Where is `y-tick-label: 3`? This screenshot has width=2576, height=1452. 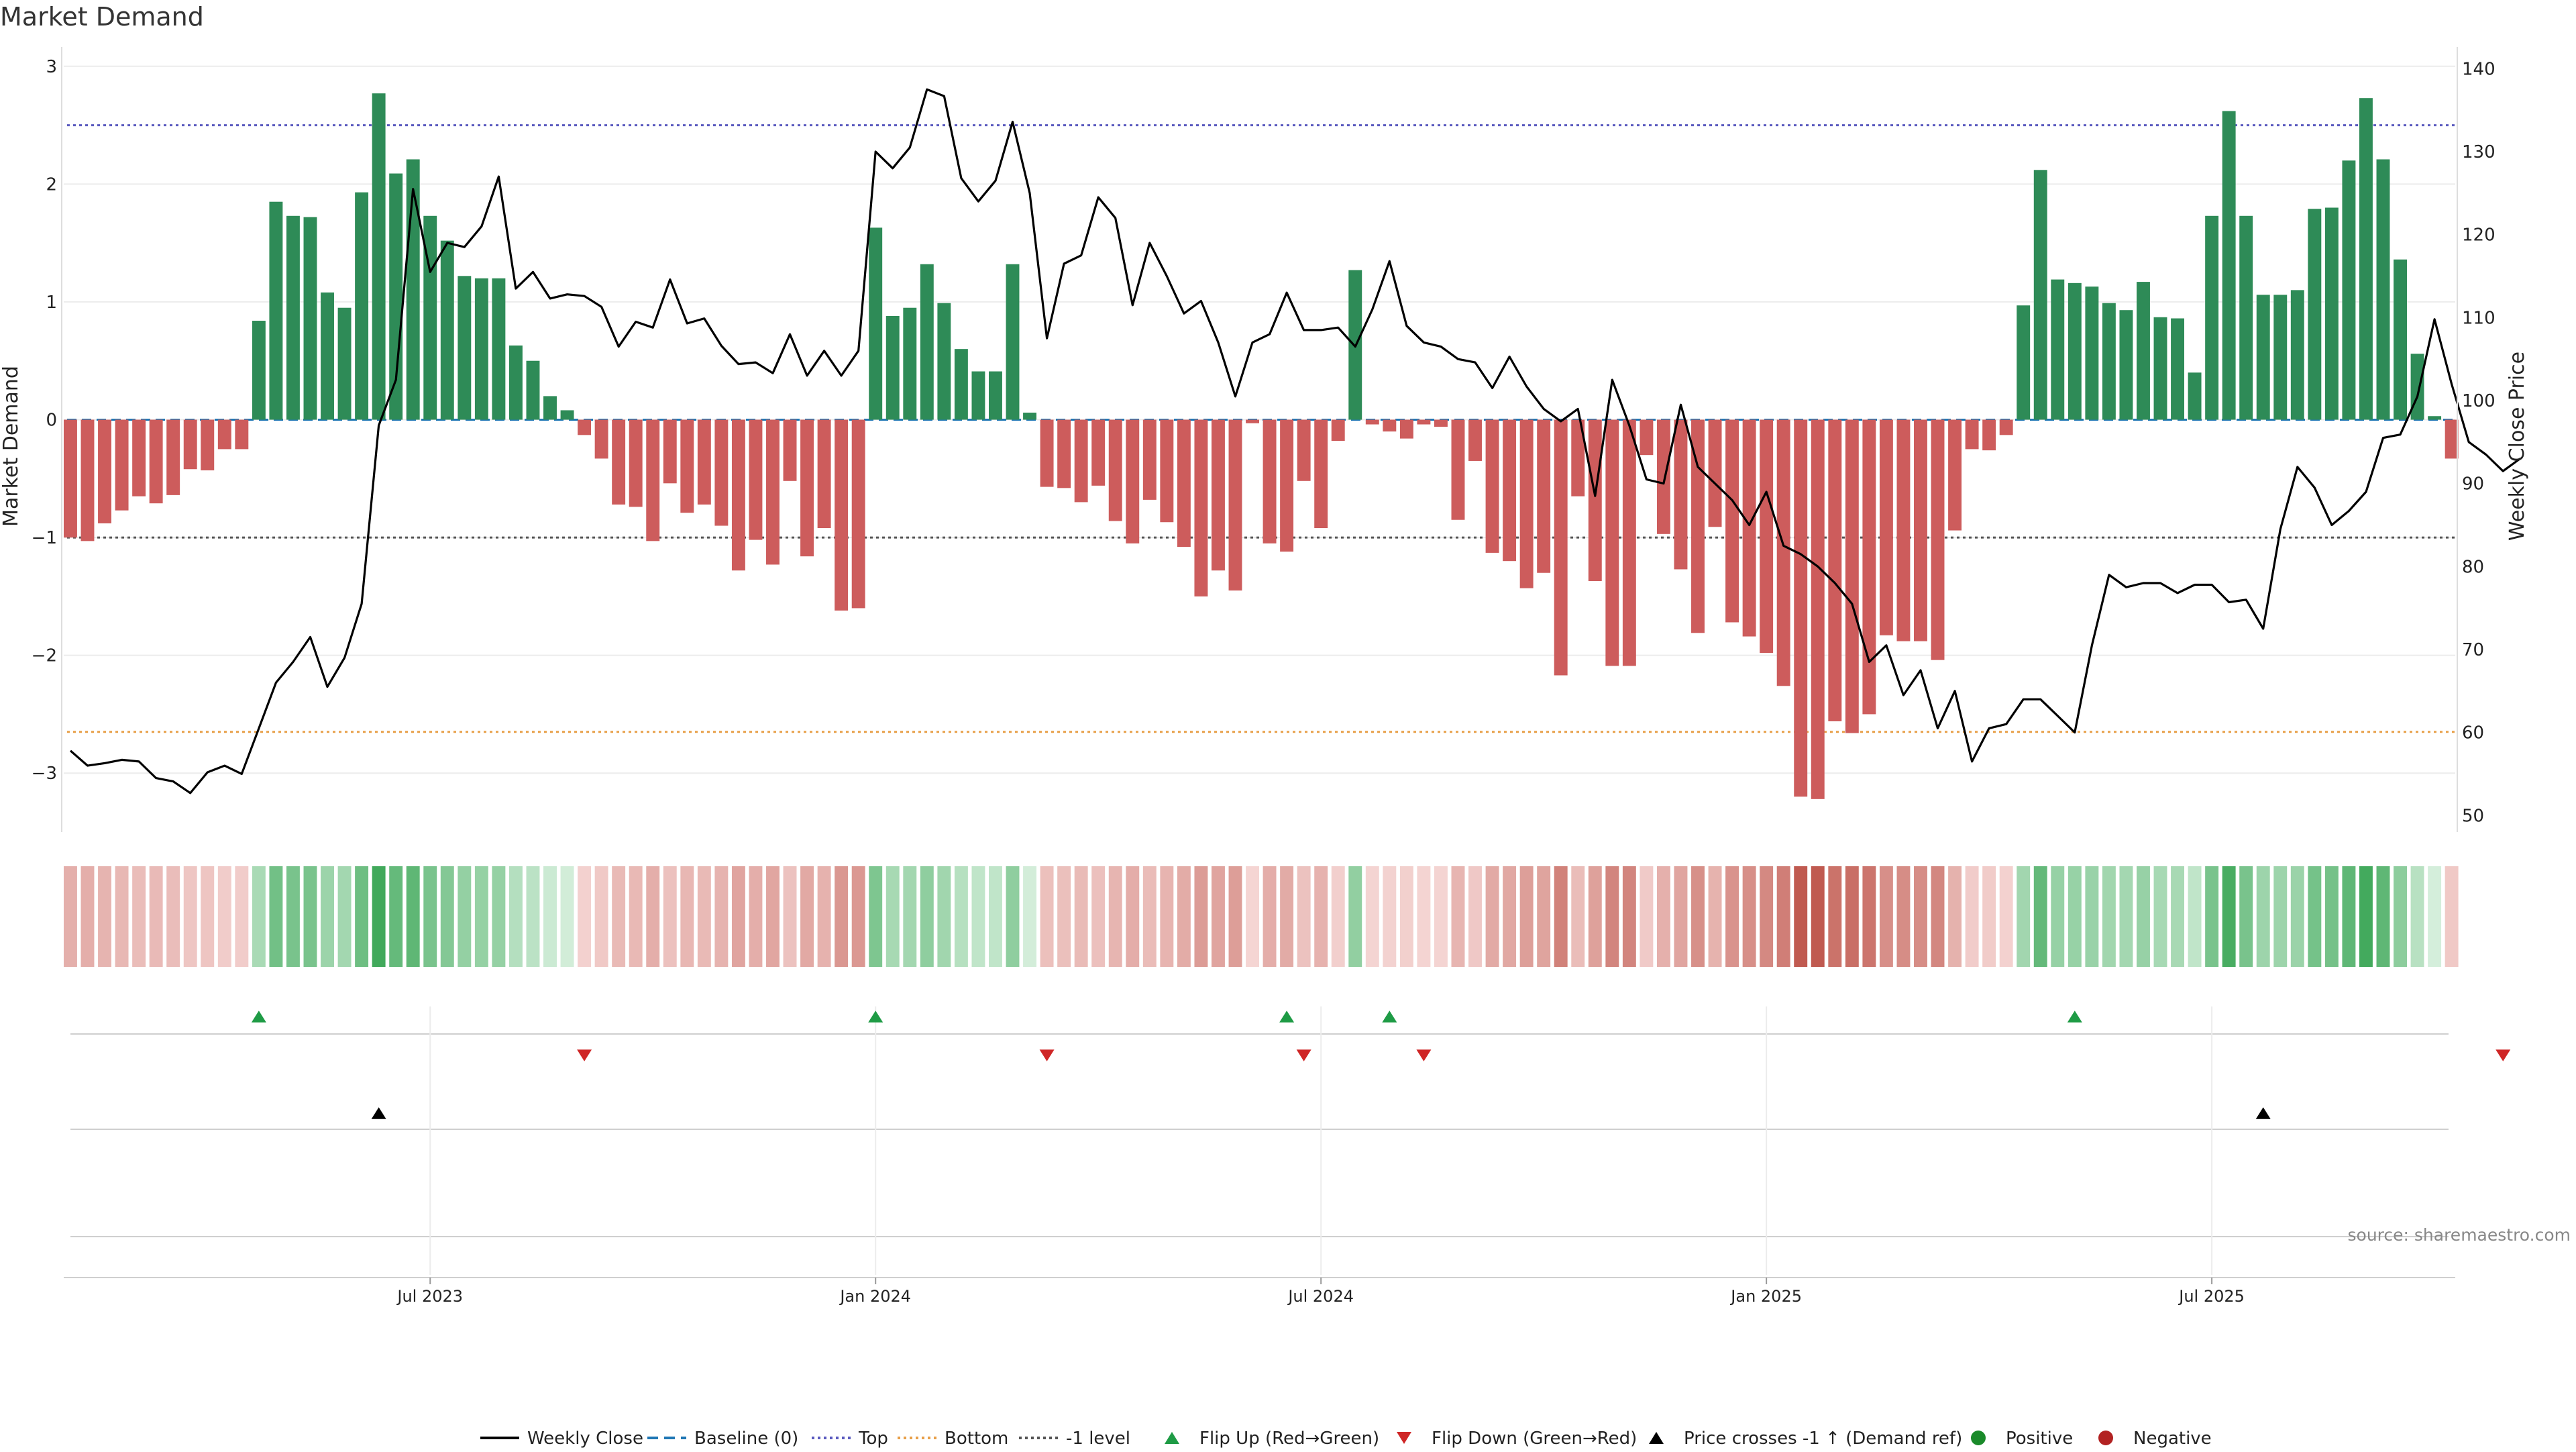 y-tick-label: 3 is located at coordinates (51, 67).